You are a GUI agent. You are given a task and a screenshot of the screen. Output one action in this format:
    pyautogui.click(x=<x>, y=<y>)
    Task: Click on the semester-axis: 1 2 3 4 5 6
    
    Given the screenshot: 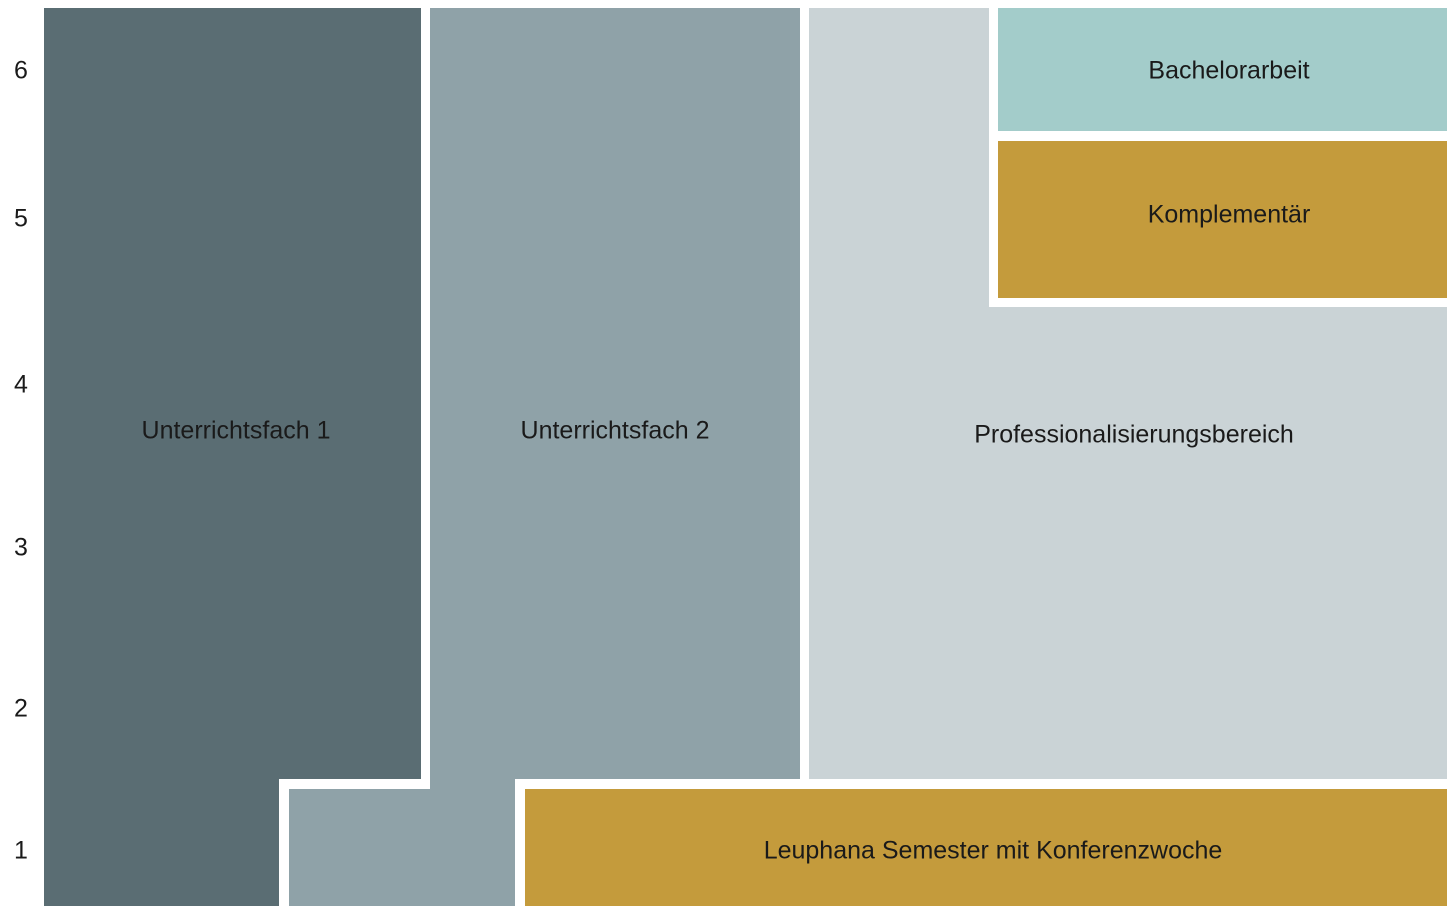 What is the action you would take?
    pyautogui.click(x=21, y=461)
    